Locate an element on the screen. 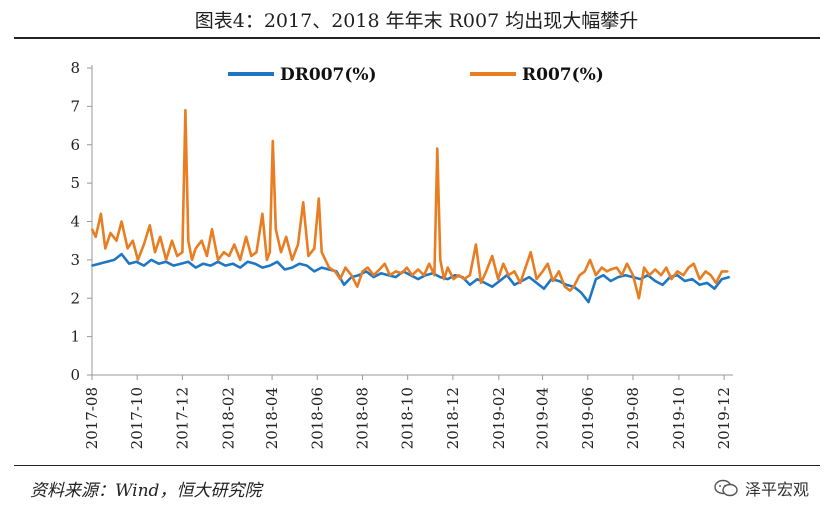 The width and height of the screenshot is (833, 523). chart-title: 图表4：2017、2018 年年末 R007 均出现大幅攀升 is located at coordinates (416, 21).